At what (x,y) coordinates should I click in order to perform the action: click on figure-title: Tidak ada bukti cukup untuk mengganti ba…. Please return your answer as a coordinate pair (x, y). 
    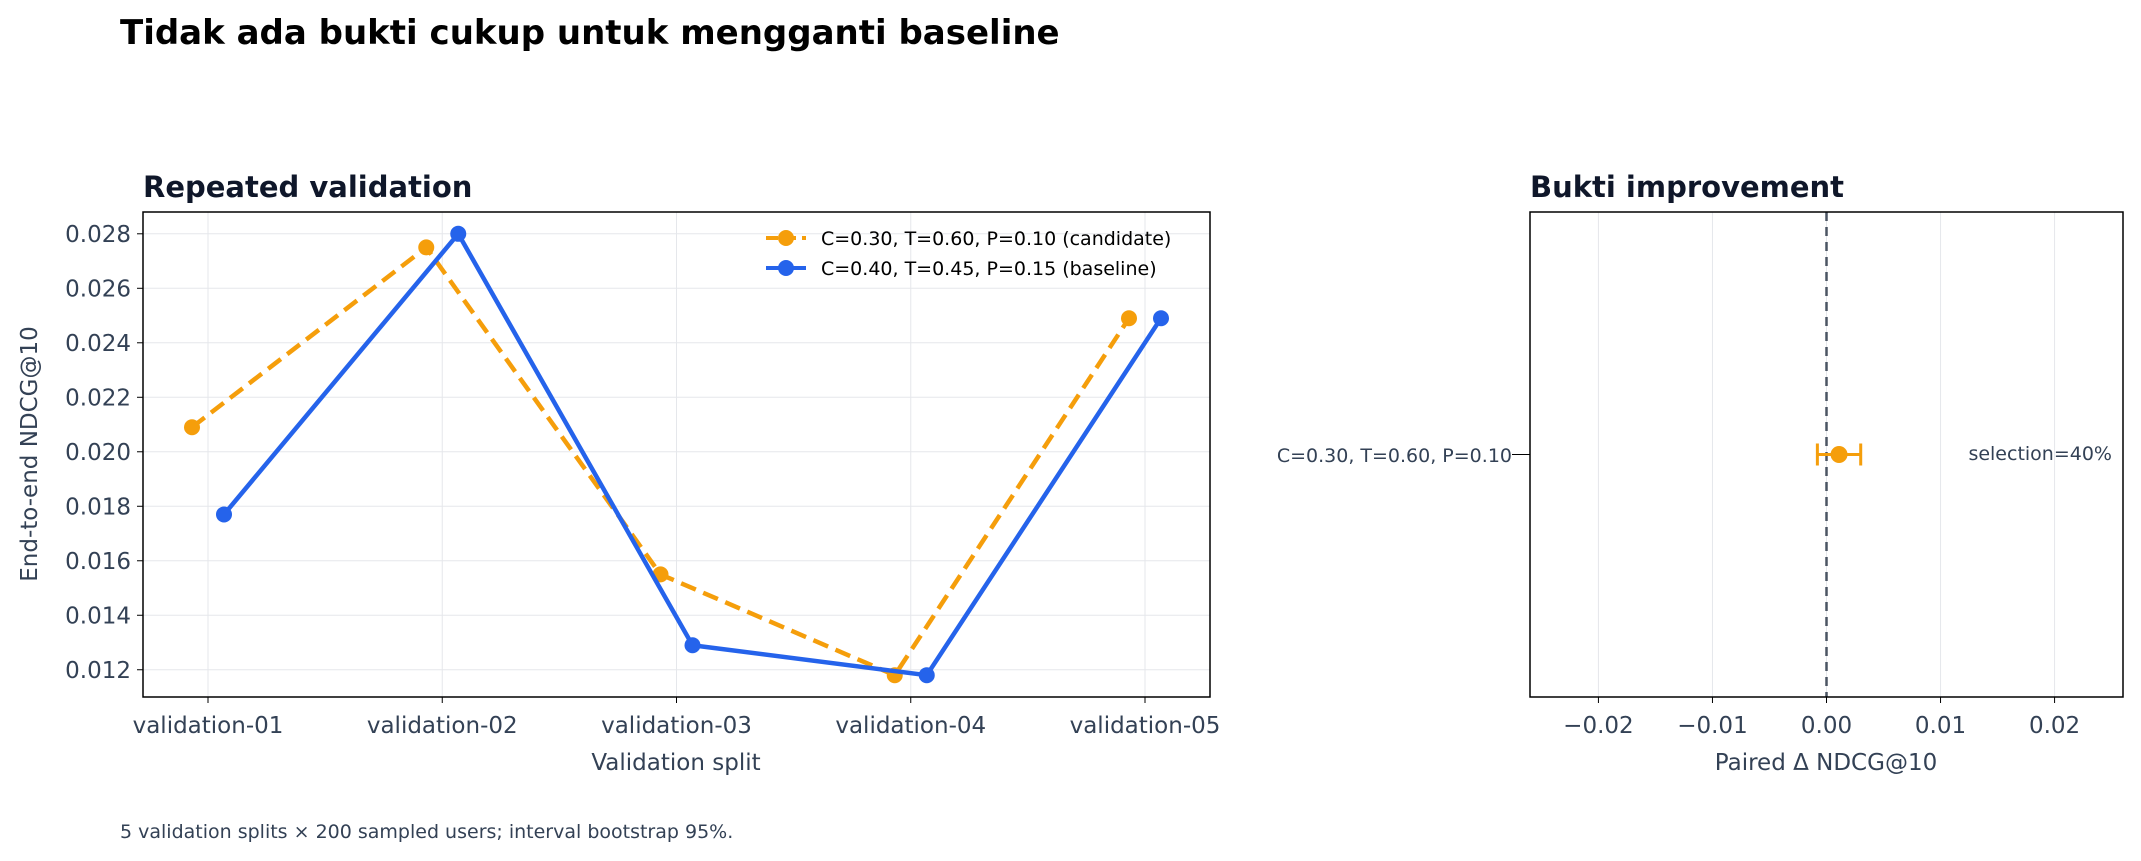
    Looking at the image, I should click on (590, 33).